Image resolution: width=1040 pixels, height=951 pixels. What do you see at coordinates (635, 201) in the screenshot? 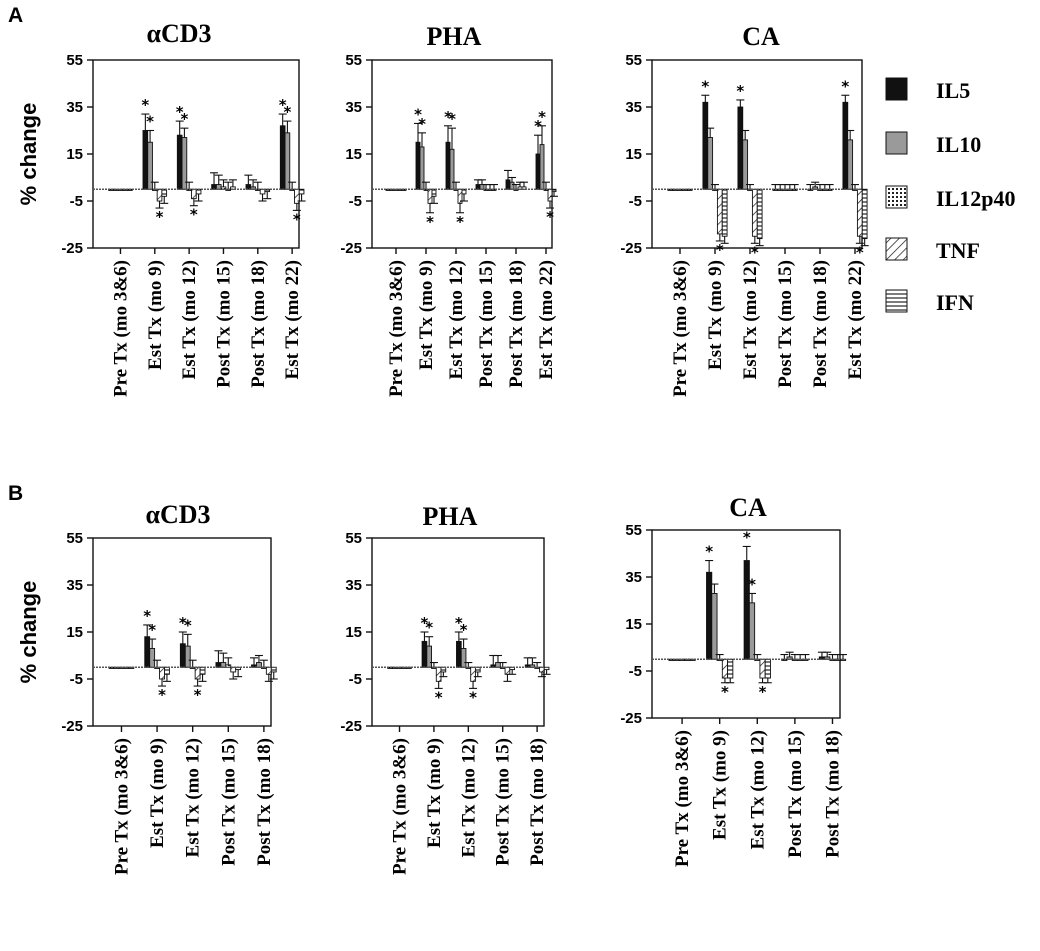
I see `y-tick-label: -5` at bounding box center [635, 201].